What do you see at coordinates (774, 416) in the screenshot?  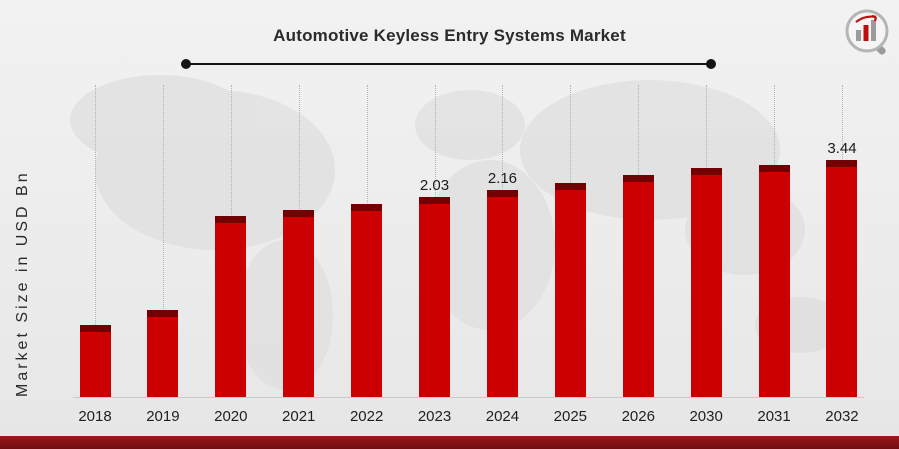 I see `x-tick-2031: 2031` at bounding box center [774, 416].